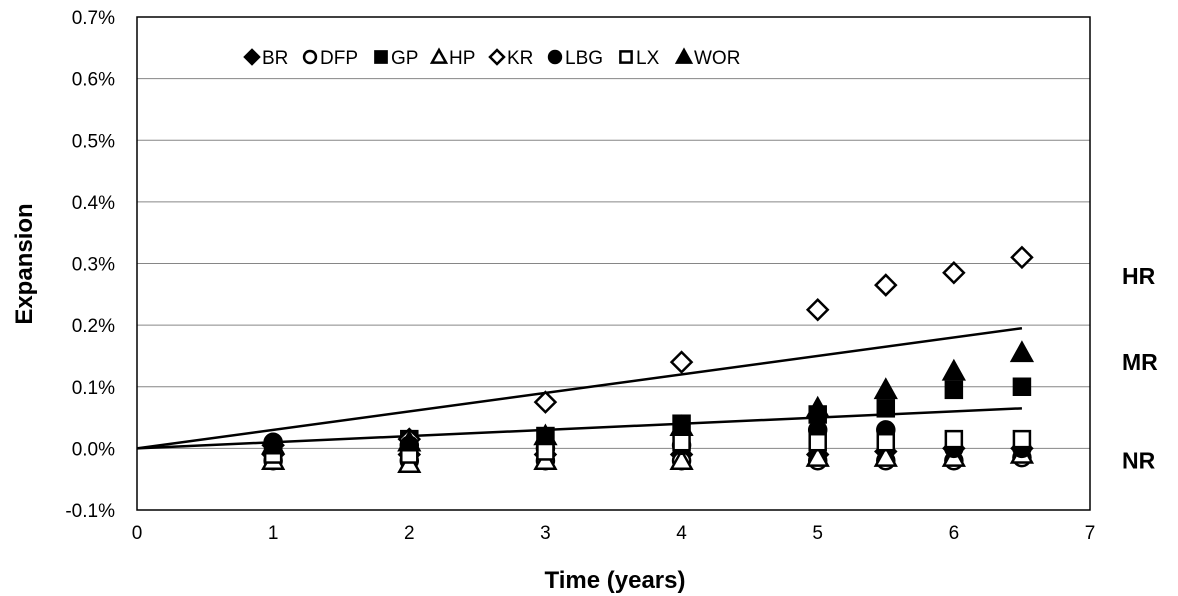  What do you see at coordinates (817, 533) in the screenshot?
I see `x-tick-label: 5` at bounding box center [817, 533].